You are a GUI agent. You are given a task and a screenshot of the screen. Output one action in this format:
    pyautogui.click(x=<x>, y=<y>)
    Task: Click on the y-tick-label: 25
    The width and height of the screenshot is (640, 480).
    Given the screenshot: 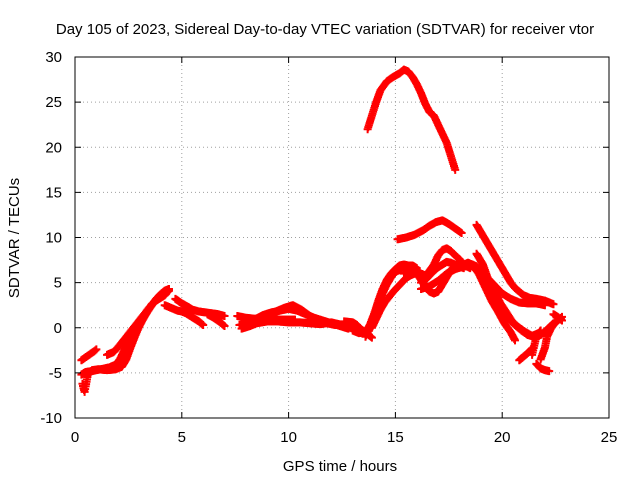 What is the action you would take?
    pyautogui.click(x=53, y=102)
    